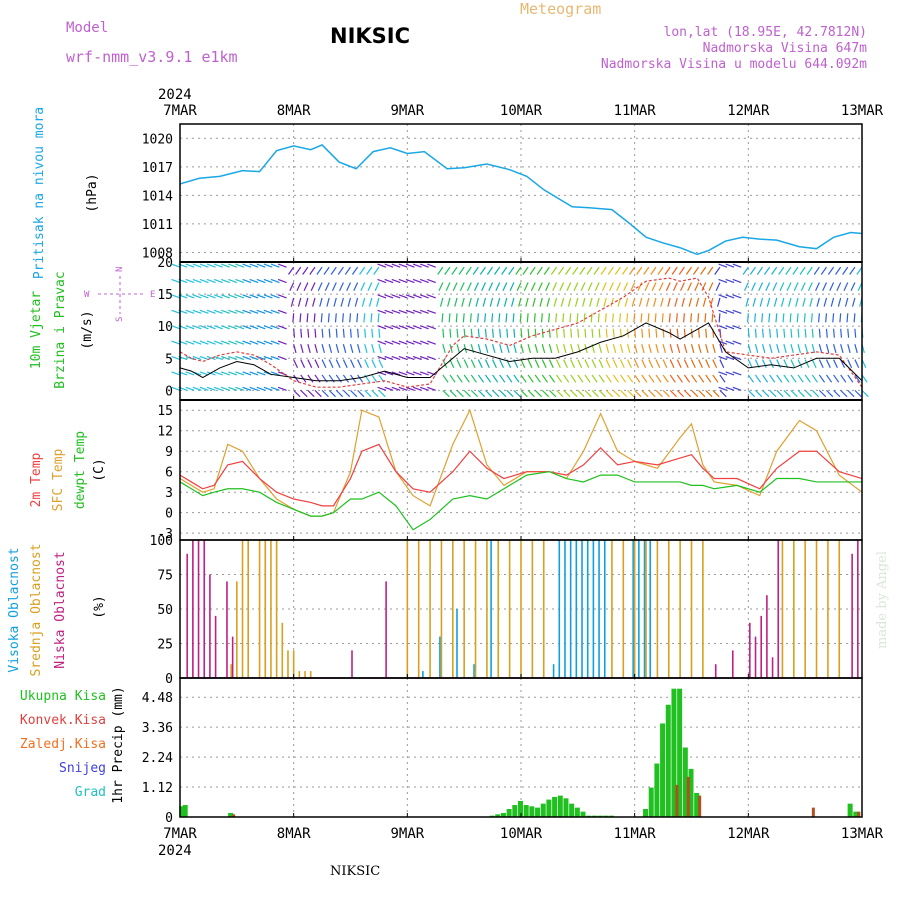  What do you see at coordinates (36, 479) in the screenshot?
I see `temp-2m-label: 2m Temp` at bounding box center [36, 479].